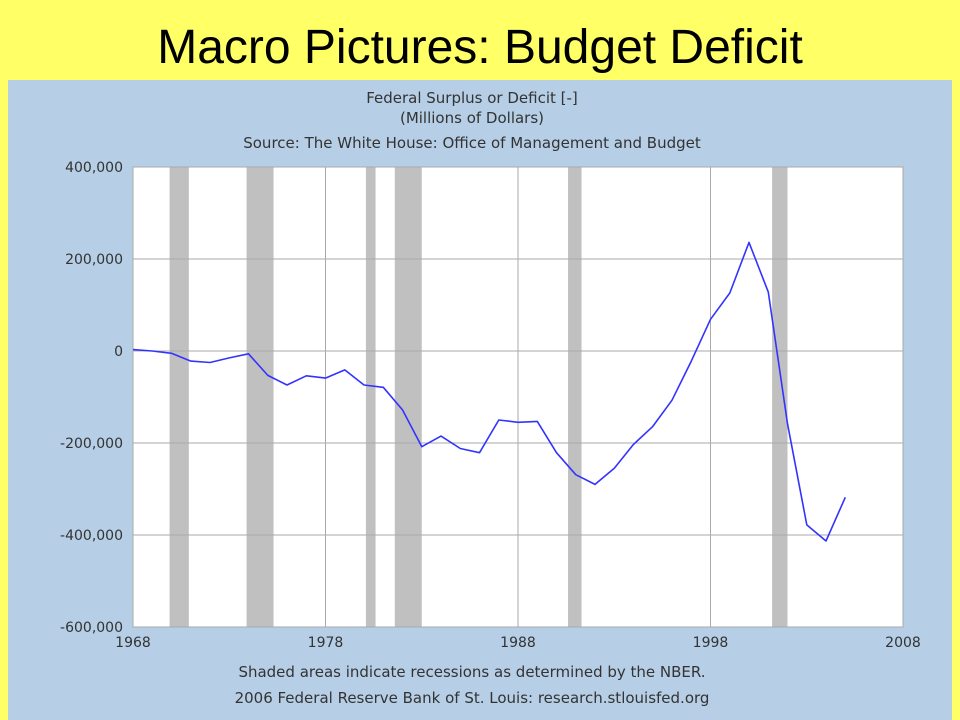  I want to click on x-axis-tick-labels: 1968 1978 1988 1998 2008, so click(518, 643).